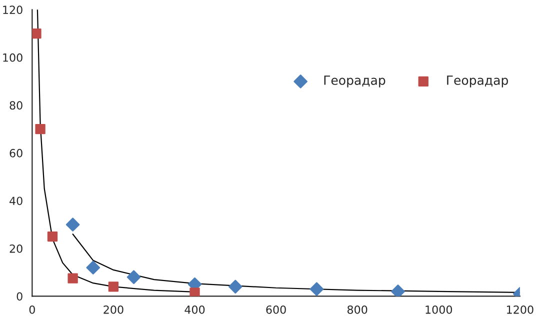  What do you see at coordinates (32, 309) in the screenshot?
I see `x-tick-label: 0` at bounding box center [32, 309].